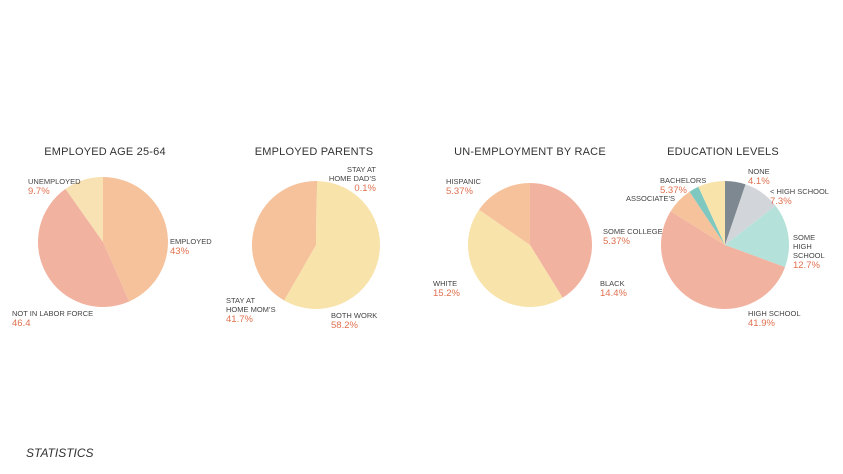  I want to click on category-label: EMPLOYED, so click(191, 241).